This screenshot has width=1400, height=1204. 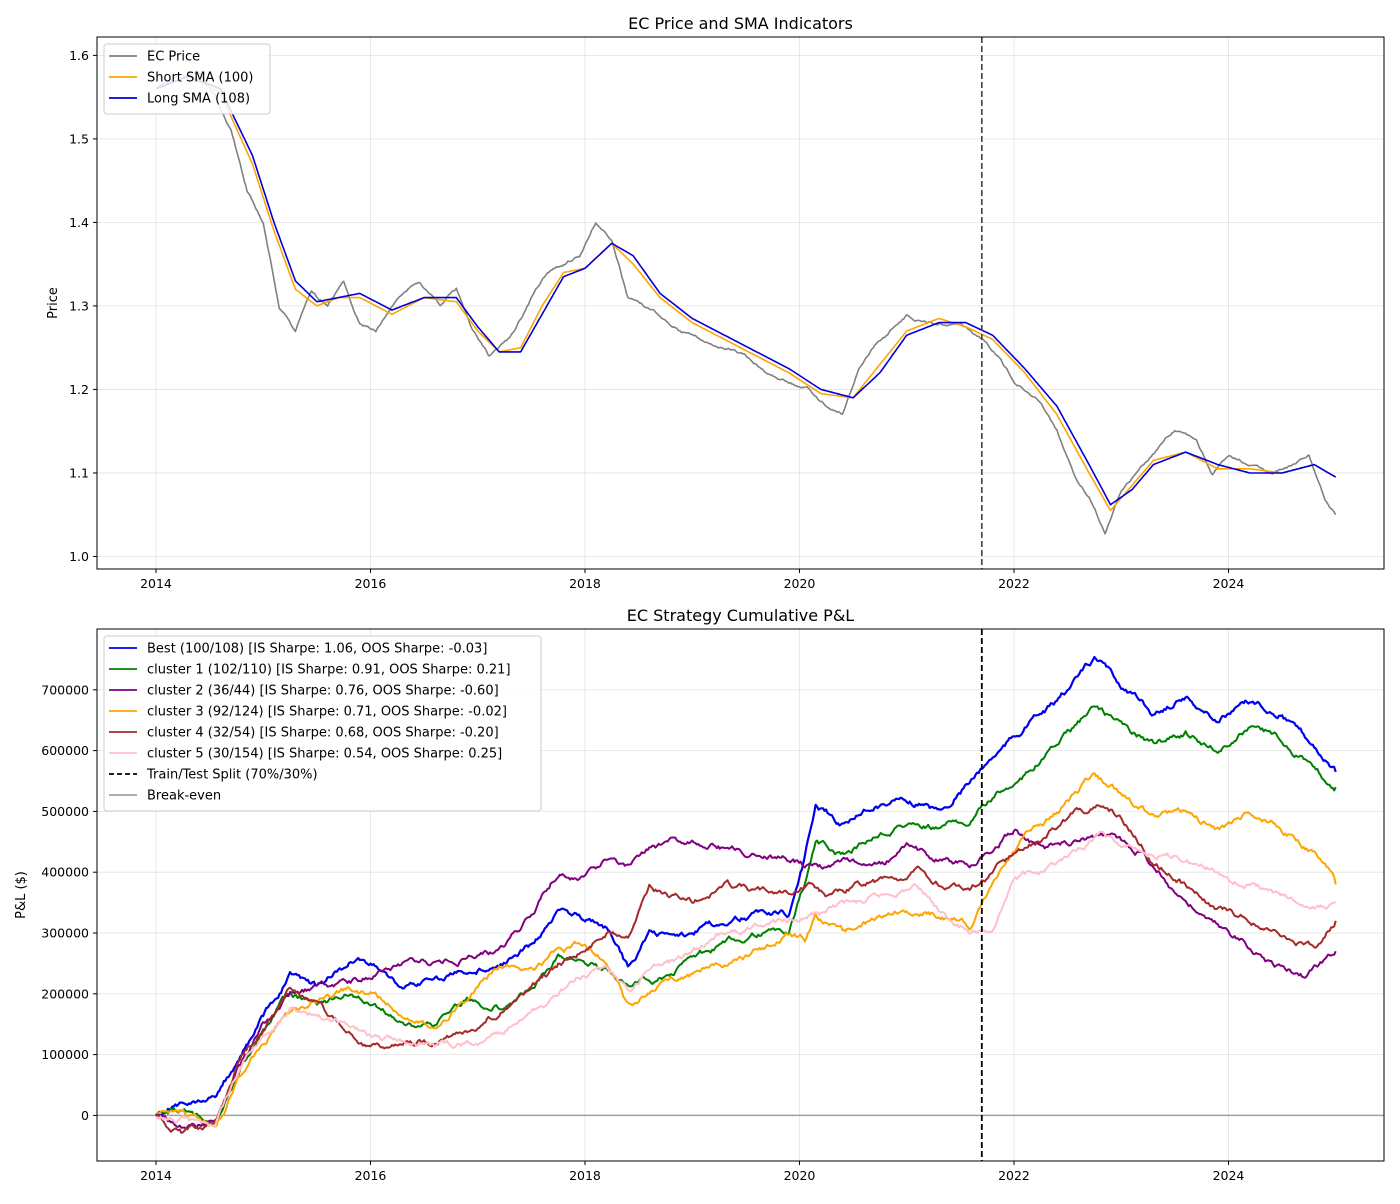 I want to click on y-tick-label: 500000, so click(x=65, y=811).